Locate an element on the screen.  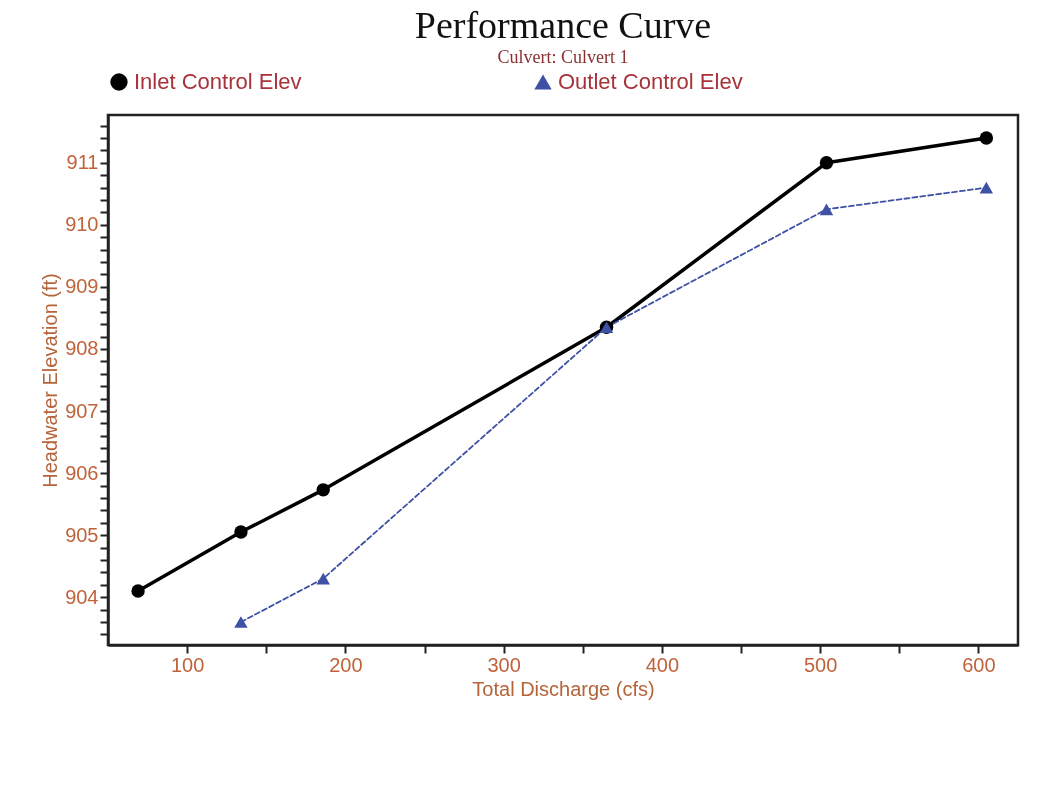
y-tick-label: 908 is located at coordinates (82, 348).